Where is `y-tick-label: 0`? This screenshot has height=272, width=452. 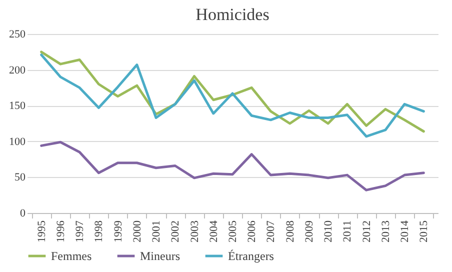 y-tick-label: 0 is located at coordinates (23, 214).